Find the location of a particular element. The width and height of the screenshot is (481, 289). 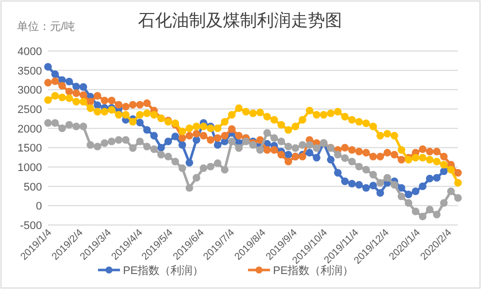

y-tick-label: 1000 is located at coordinates (30, 168).